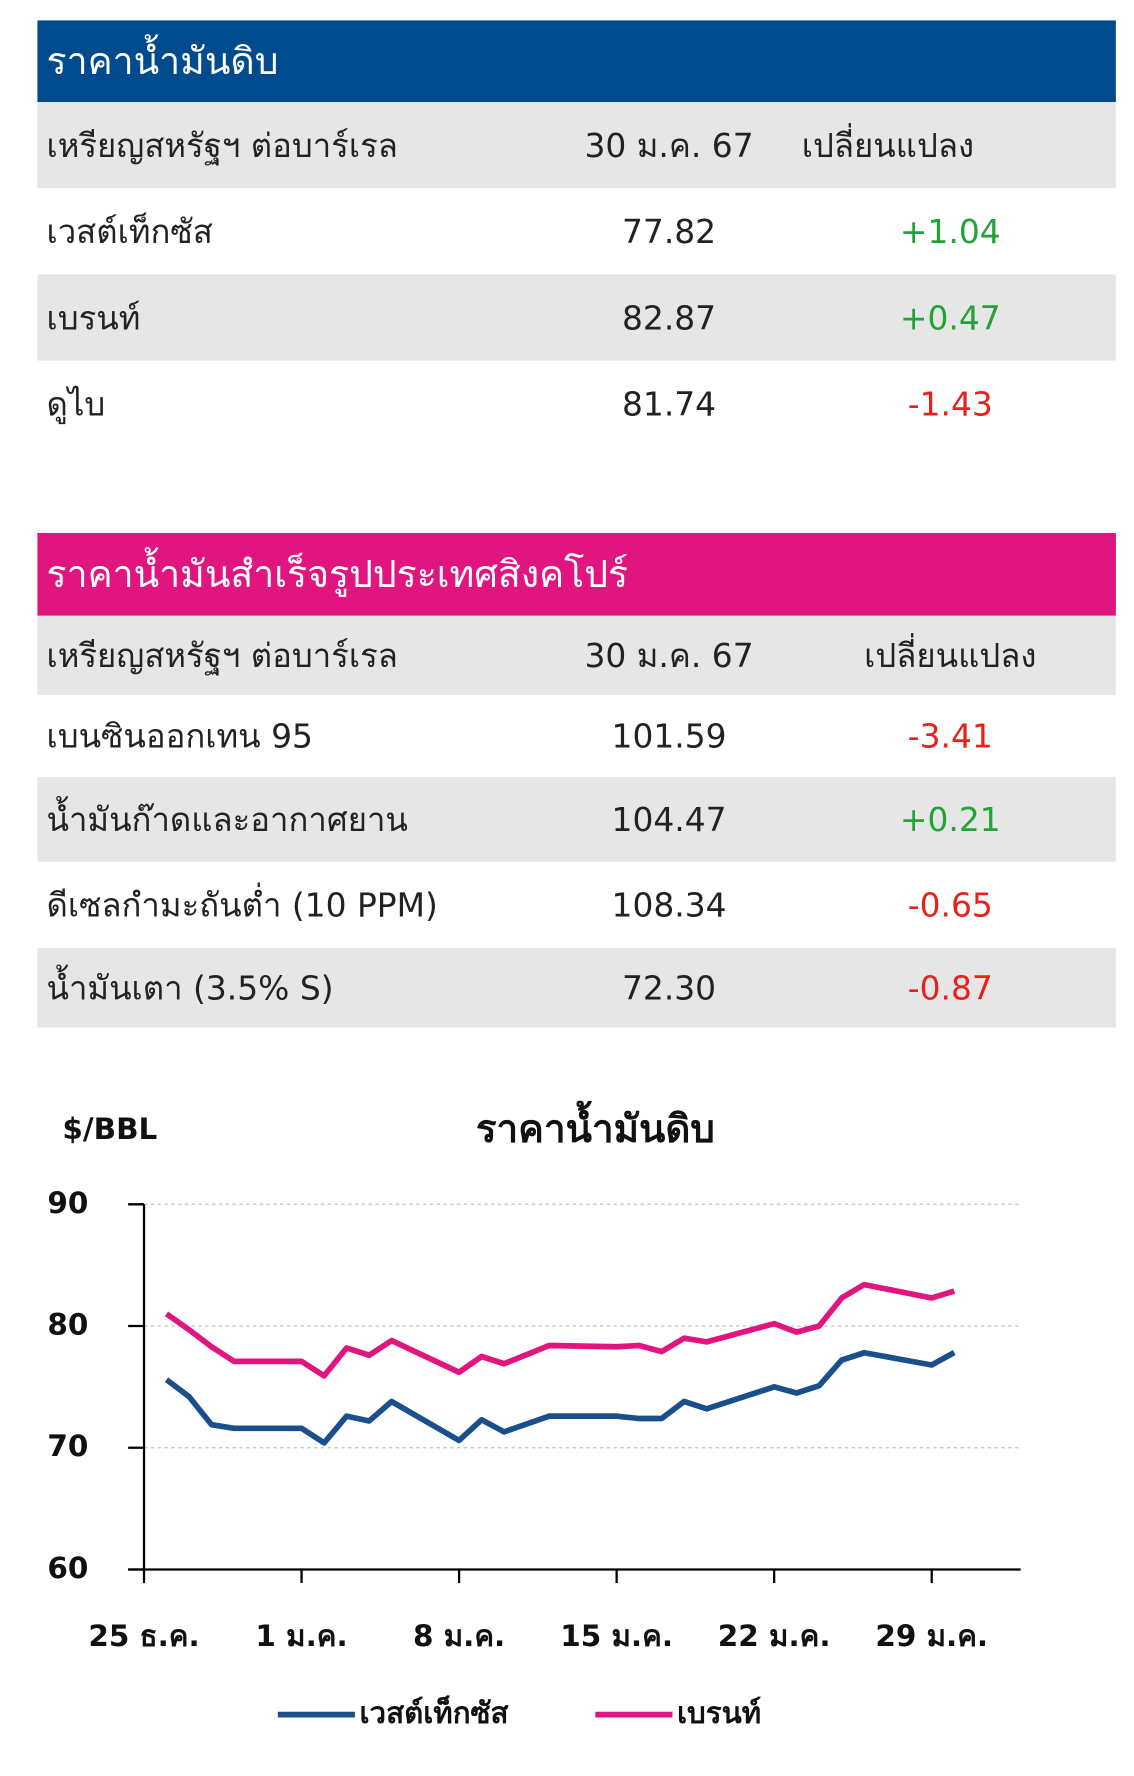 This screenshot has width=1134, height=1776. Describe the element at coordinates (950, 231) in the screenshot. I see `change: +1.04` at that location.